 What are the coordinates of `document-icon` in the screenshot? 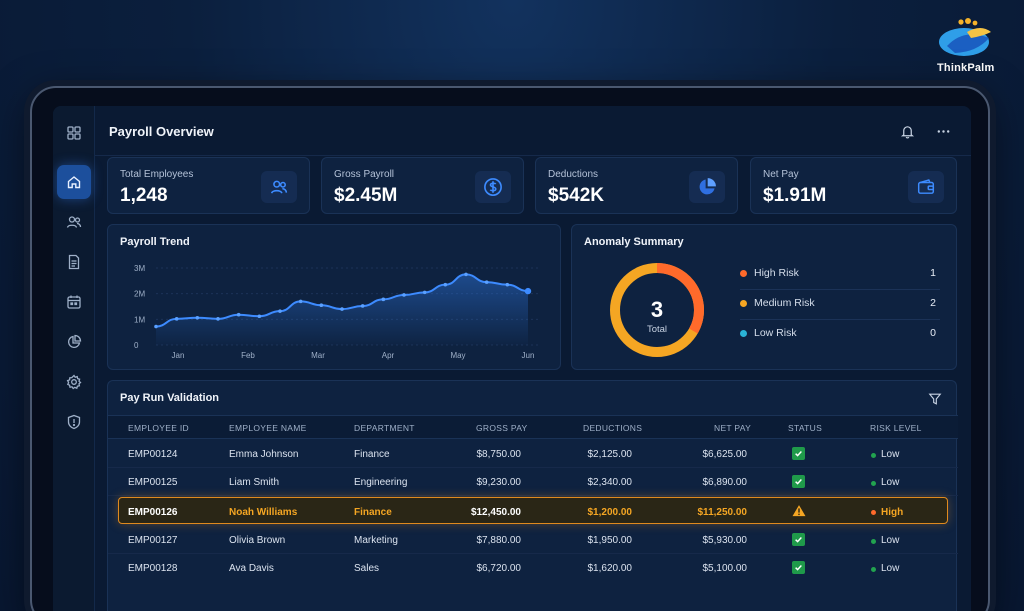 It's located at (74, 262).